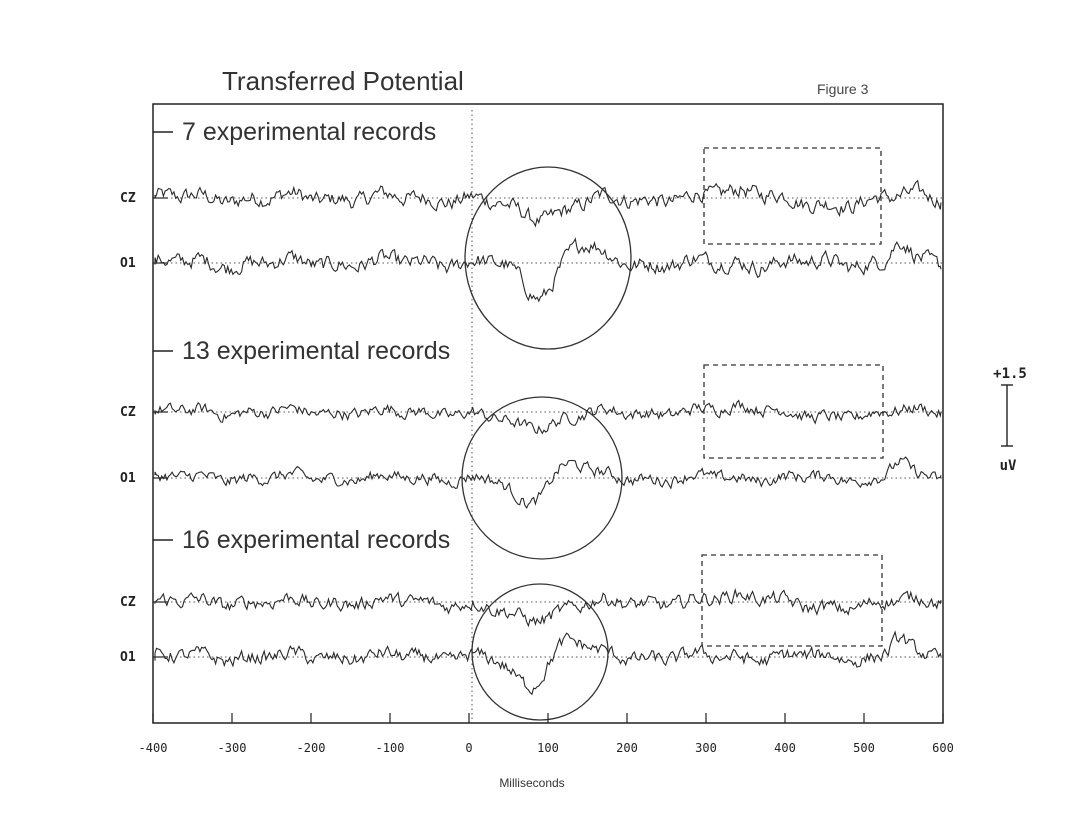 The width and height of the screenshot is (1071, 828). Describe the element at coordinates (706, 748) in the screenshot. I see `x-tick-label: 300` at that location.